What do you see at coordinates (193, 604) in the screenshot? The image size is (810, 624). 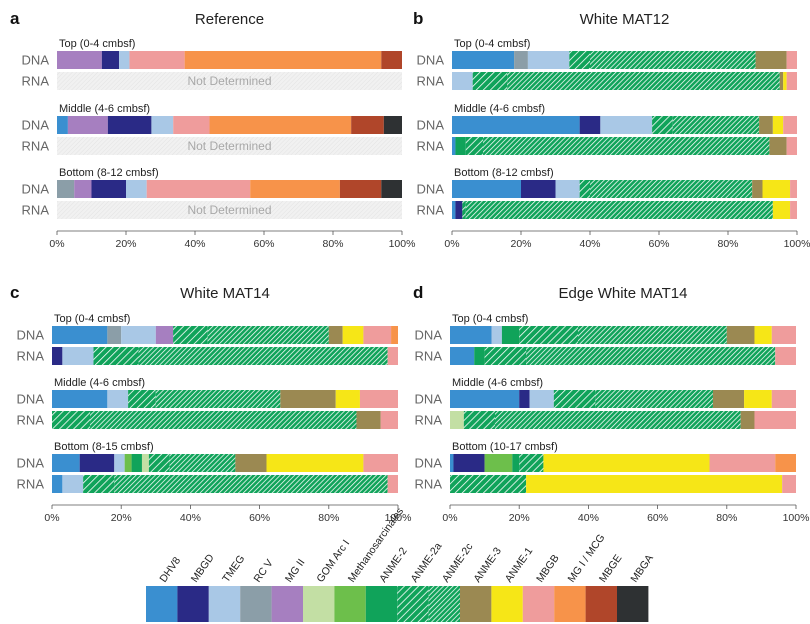 I see `legend-swatch-mbgd` at bounding box center [193, 604].